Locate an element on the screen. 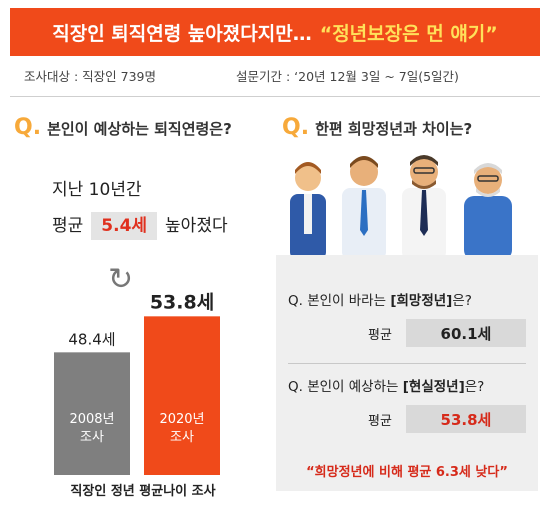 The height and width of the screenshot is (516, 550). question-1-text: 본인이 예상하는 퇴직연령은? is located at coordinates (139, 129).